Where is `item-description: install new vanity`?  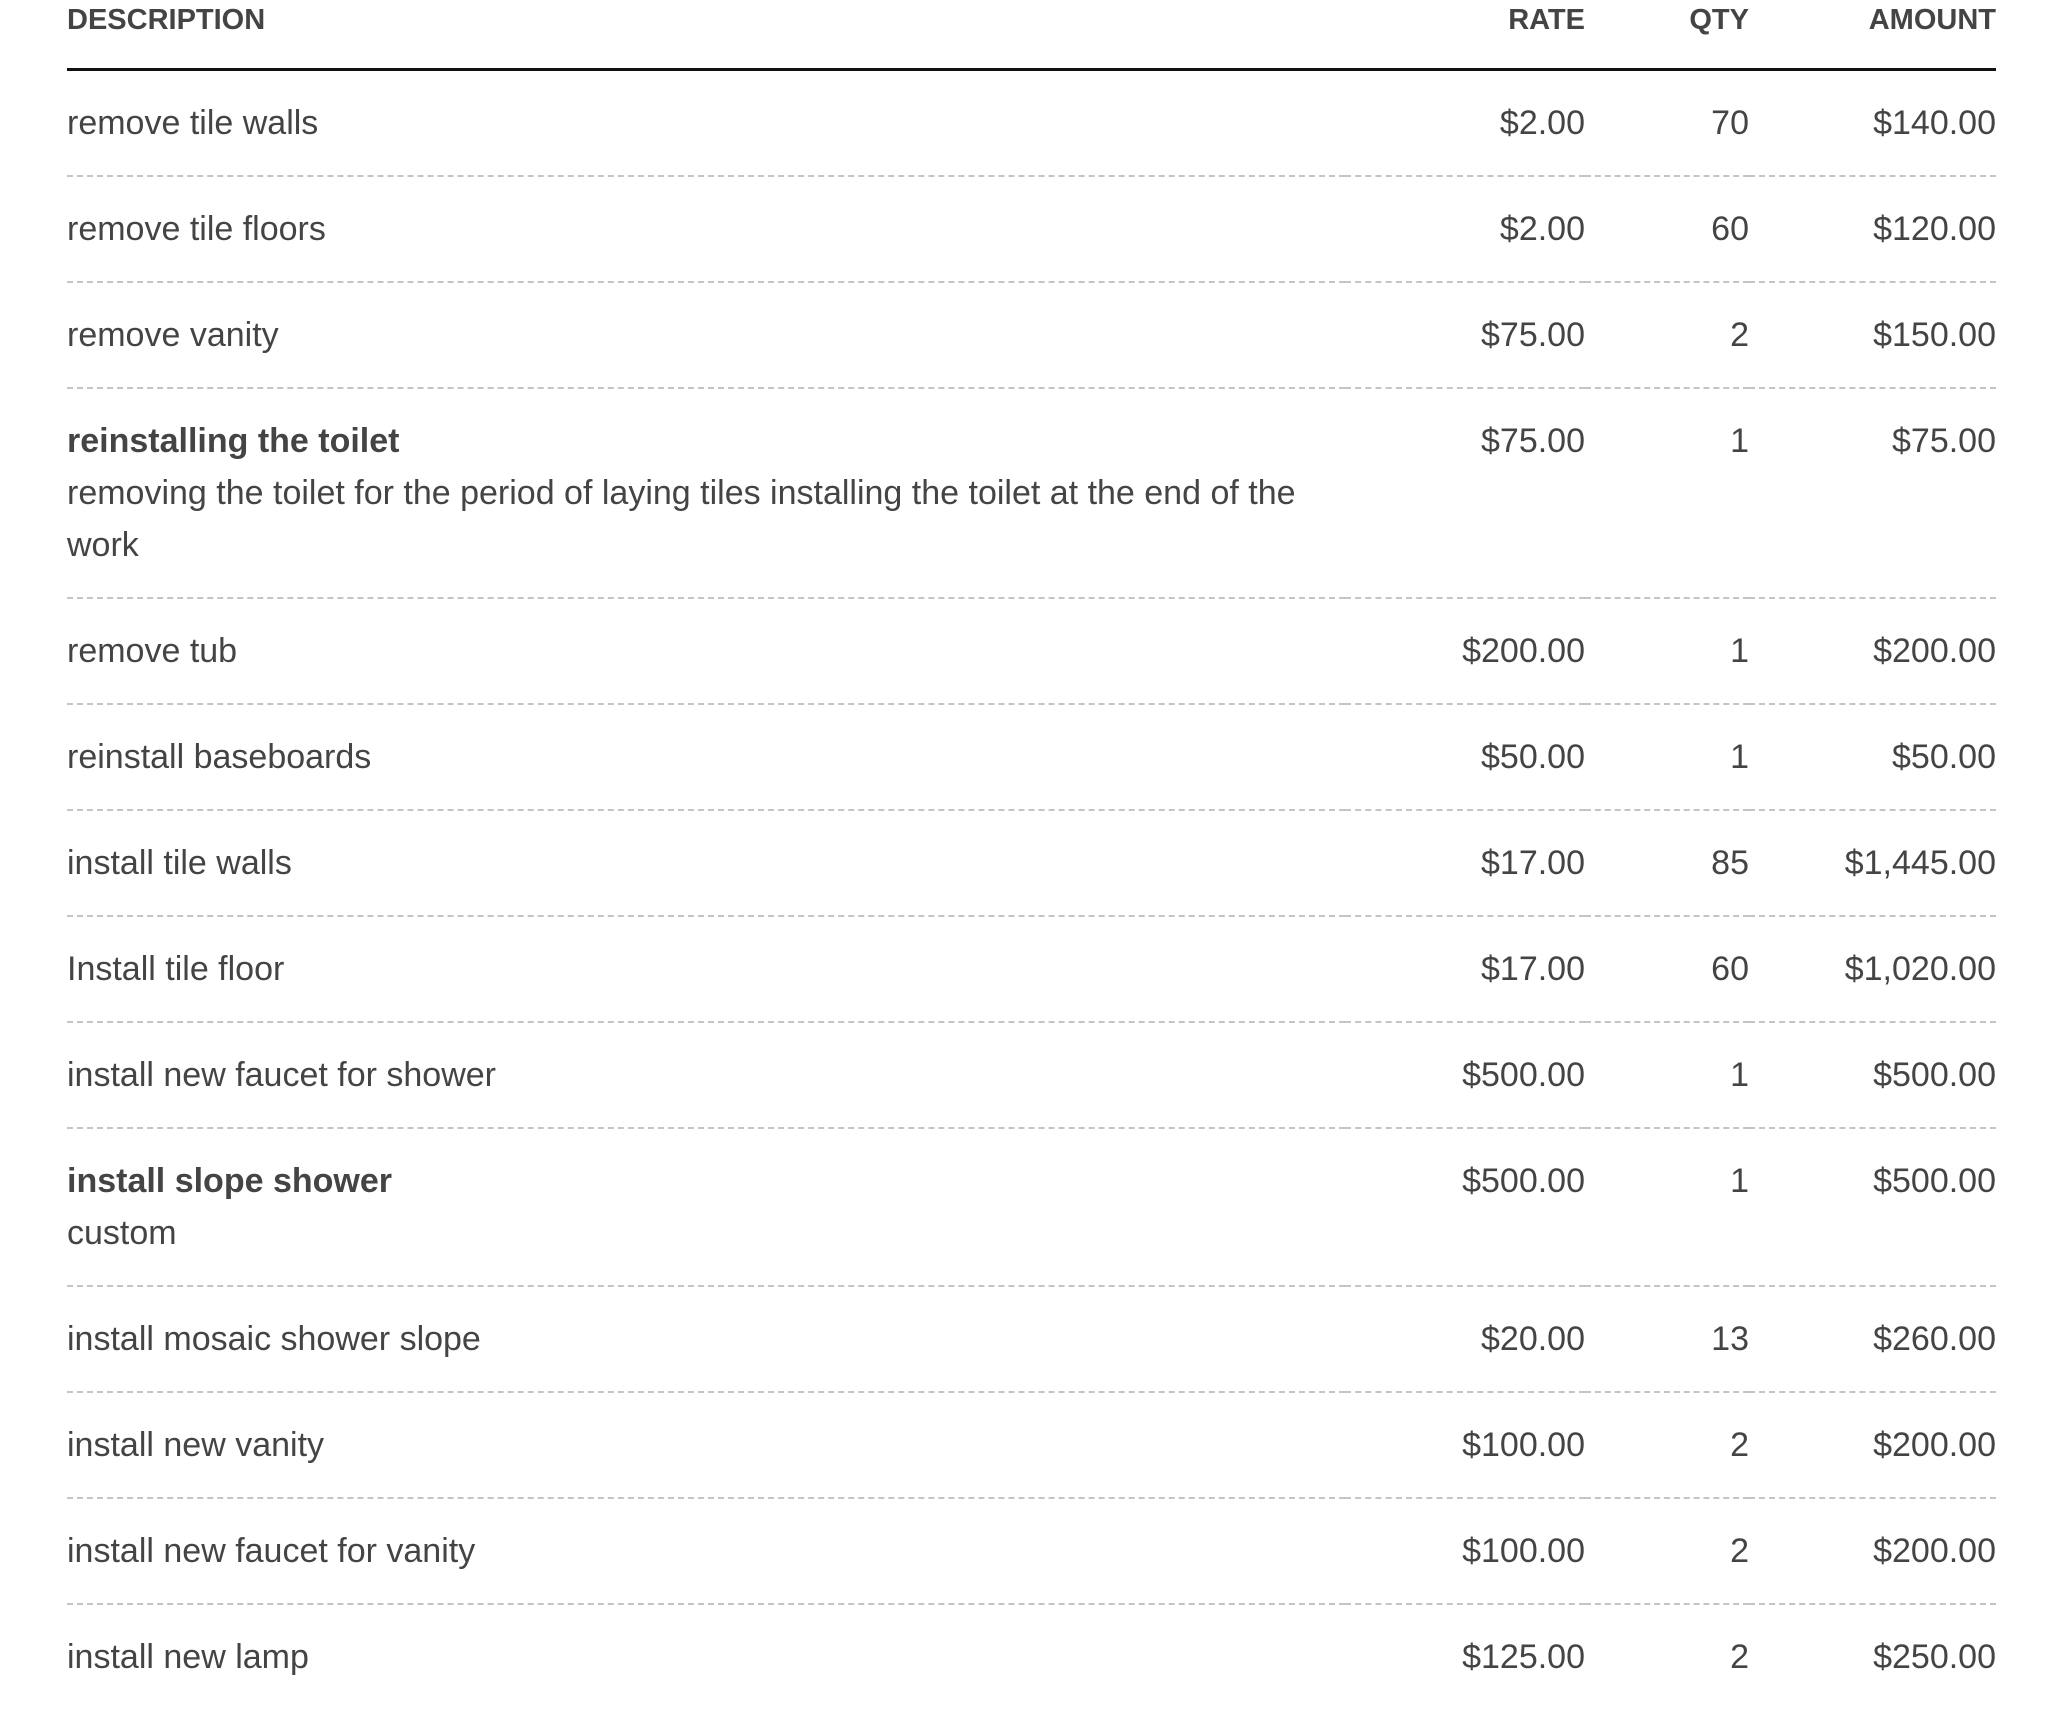
item-description: install new vanity is located at coordinates (706, 1445).